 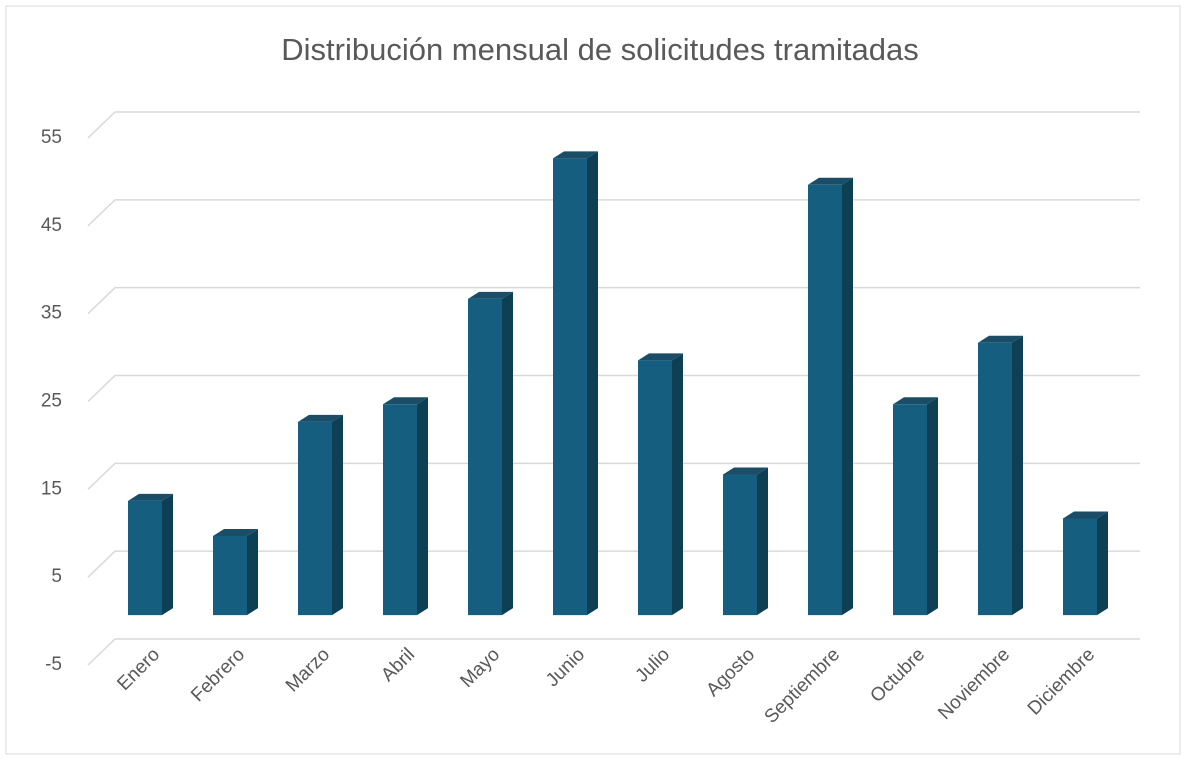 What do you see at coordinates (51, 313) in the screenshot?
I see `y-tick-label: 35` at bounding box center [51, 313].